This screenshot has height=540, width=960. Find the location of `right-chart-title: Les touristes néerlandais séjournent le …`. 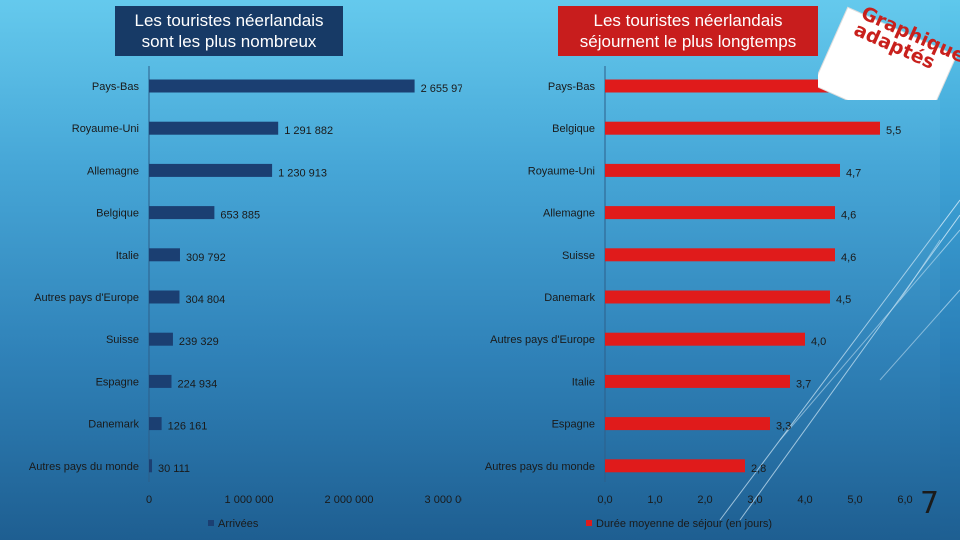

right-chart-title: Les touristes néerlandais séjournent le … is located at coordinates (688, 31).